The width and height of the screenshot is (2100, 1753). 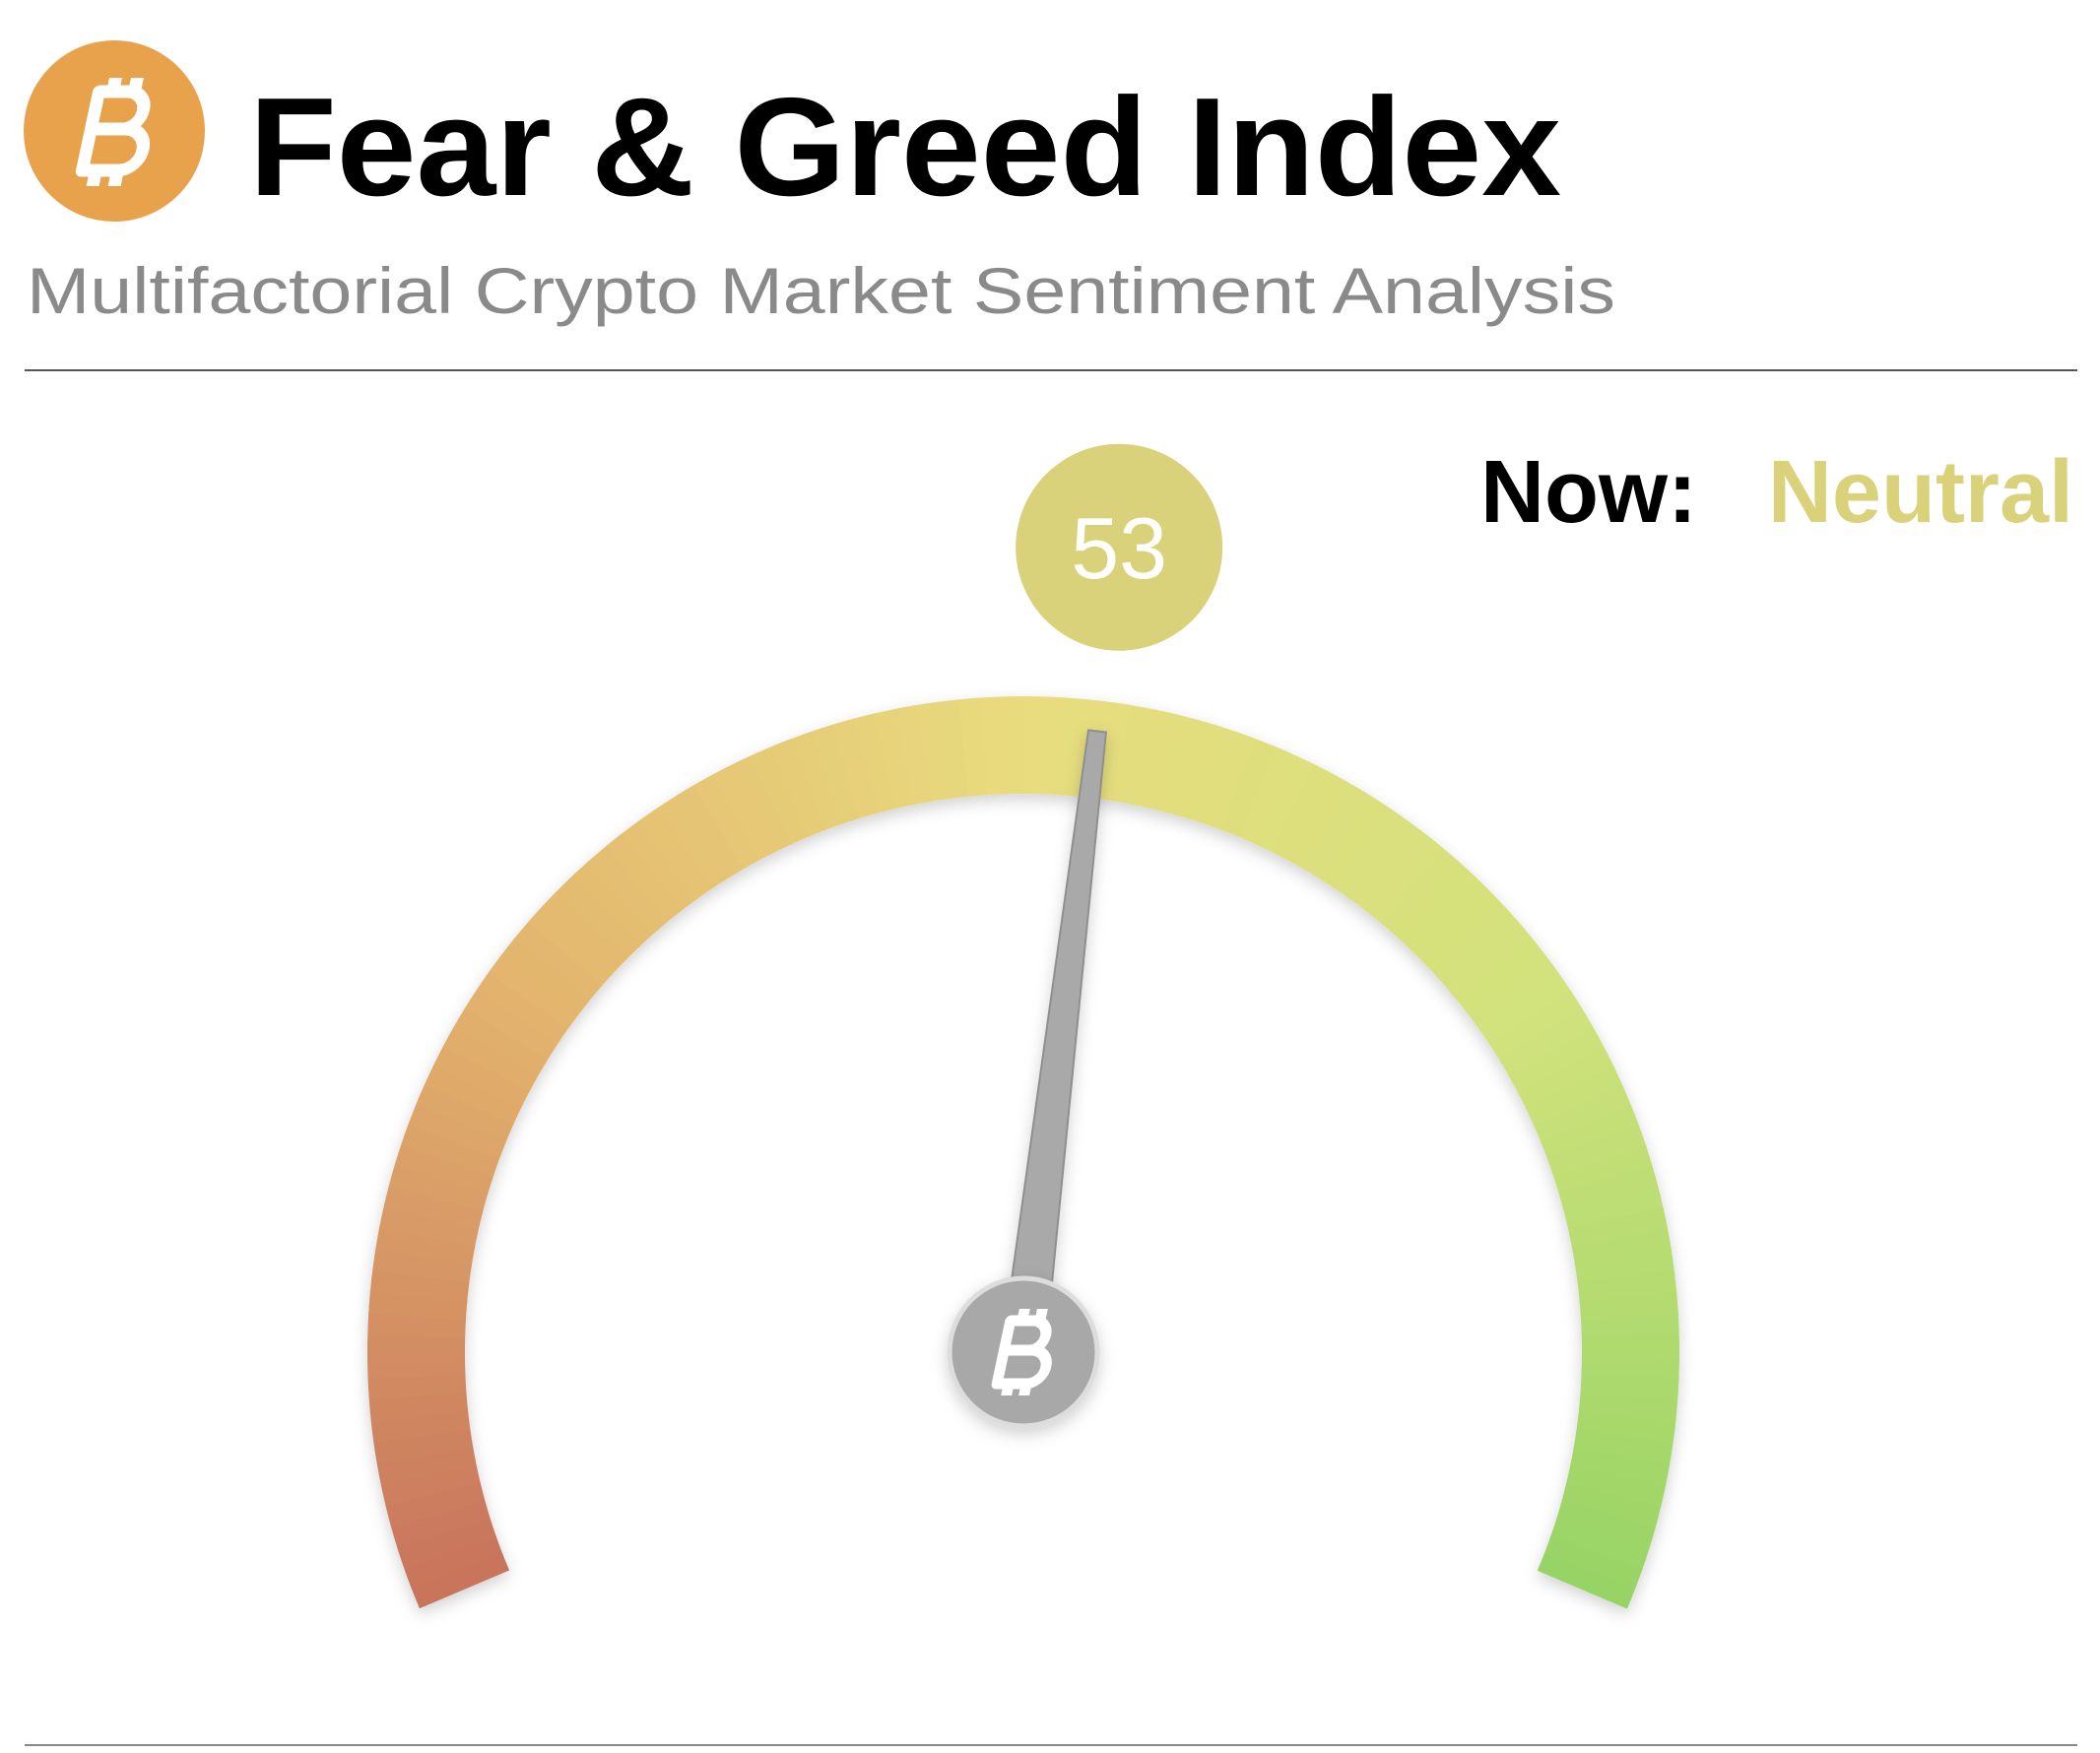 I want to click on hub-symbol-b, so click(x=1022, y=1352).